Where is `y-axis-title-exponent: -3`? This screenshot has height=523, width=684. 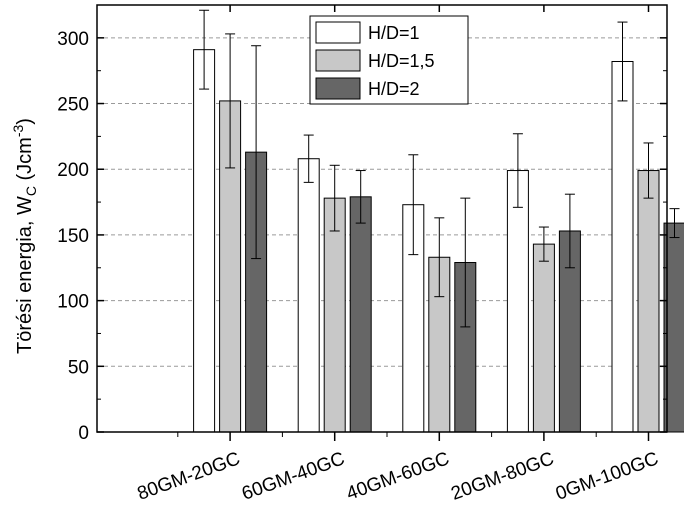 y-axis-title-exponent: -3 is located at coordinates (18, 130).